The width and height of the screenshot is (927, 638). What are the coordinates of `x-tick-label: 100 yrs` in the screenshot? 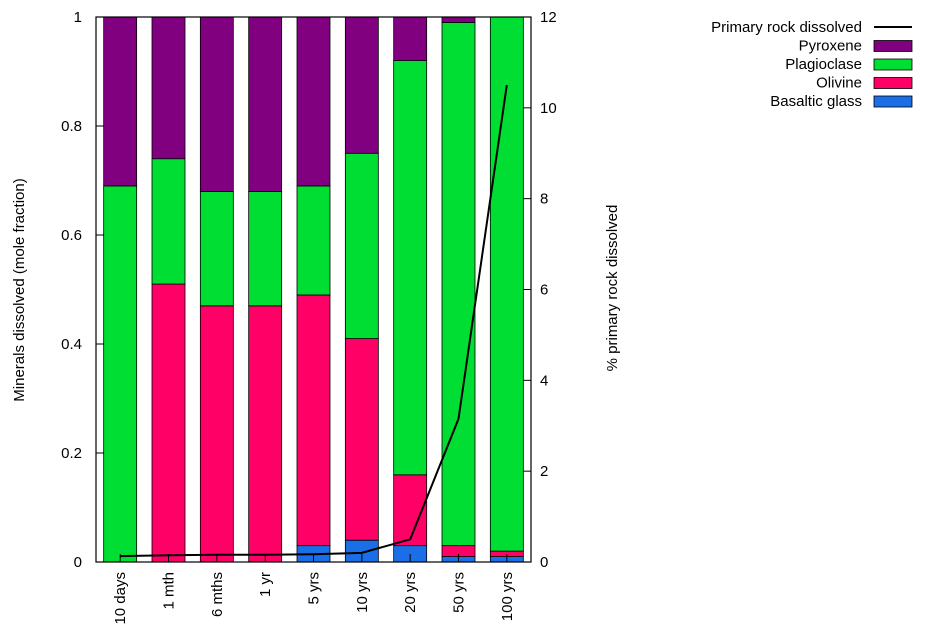 It's located at (507, 596).